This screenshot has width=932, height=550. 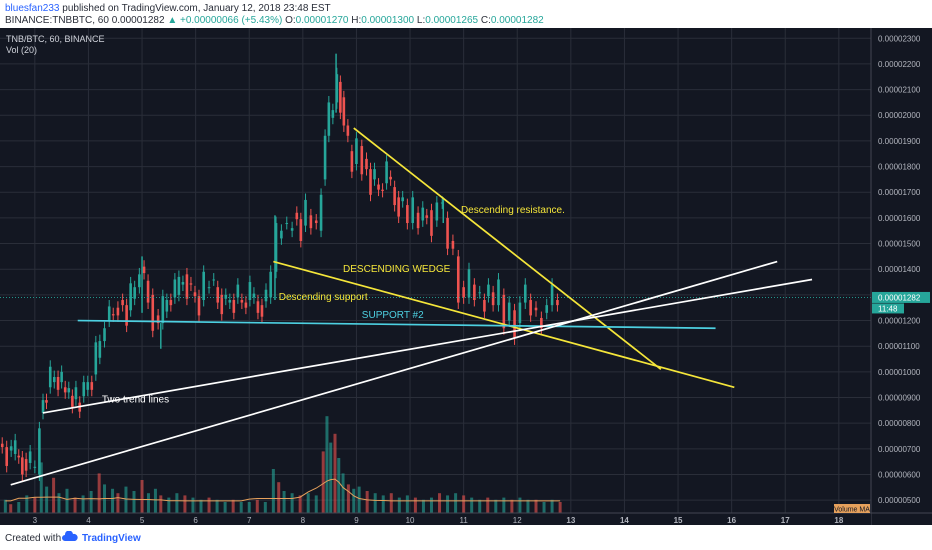 What do you see at coordinates (852, 508) in the screenshot?
I see `volume-ma-badge-bg` at bounding box center [852, 508].